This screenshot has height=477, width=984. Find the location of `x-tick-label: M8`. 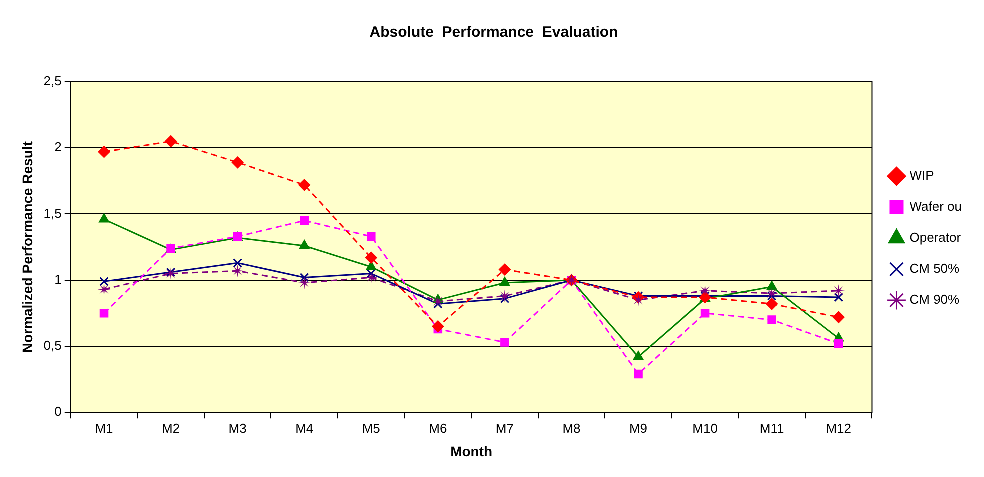

x-tick-label: M8 is located at coordinates (571, 428).